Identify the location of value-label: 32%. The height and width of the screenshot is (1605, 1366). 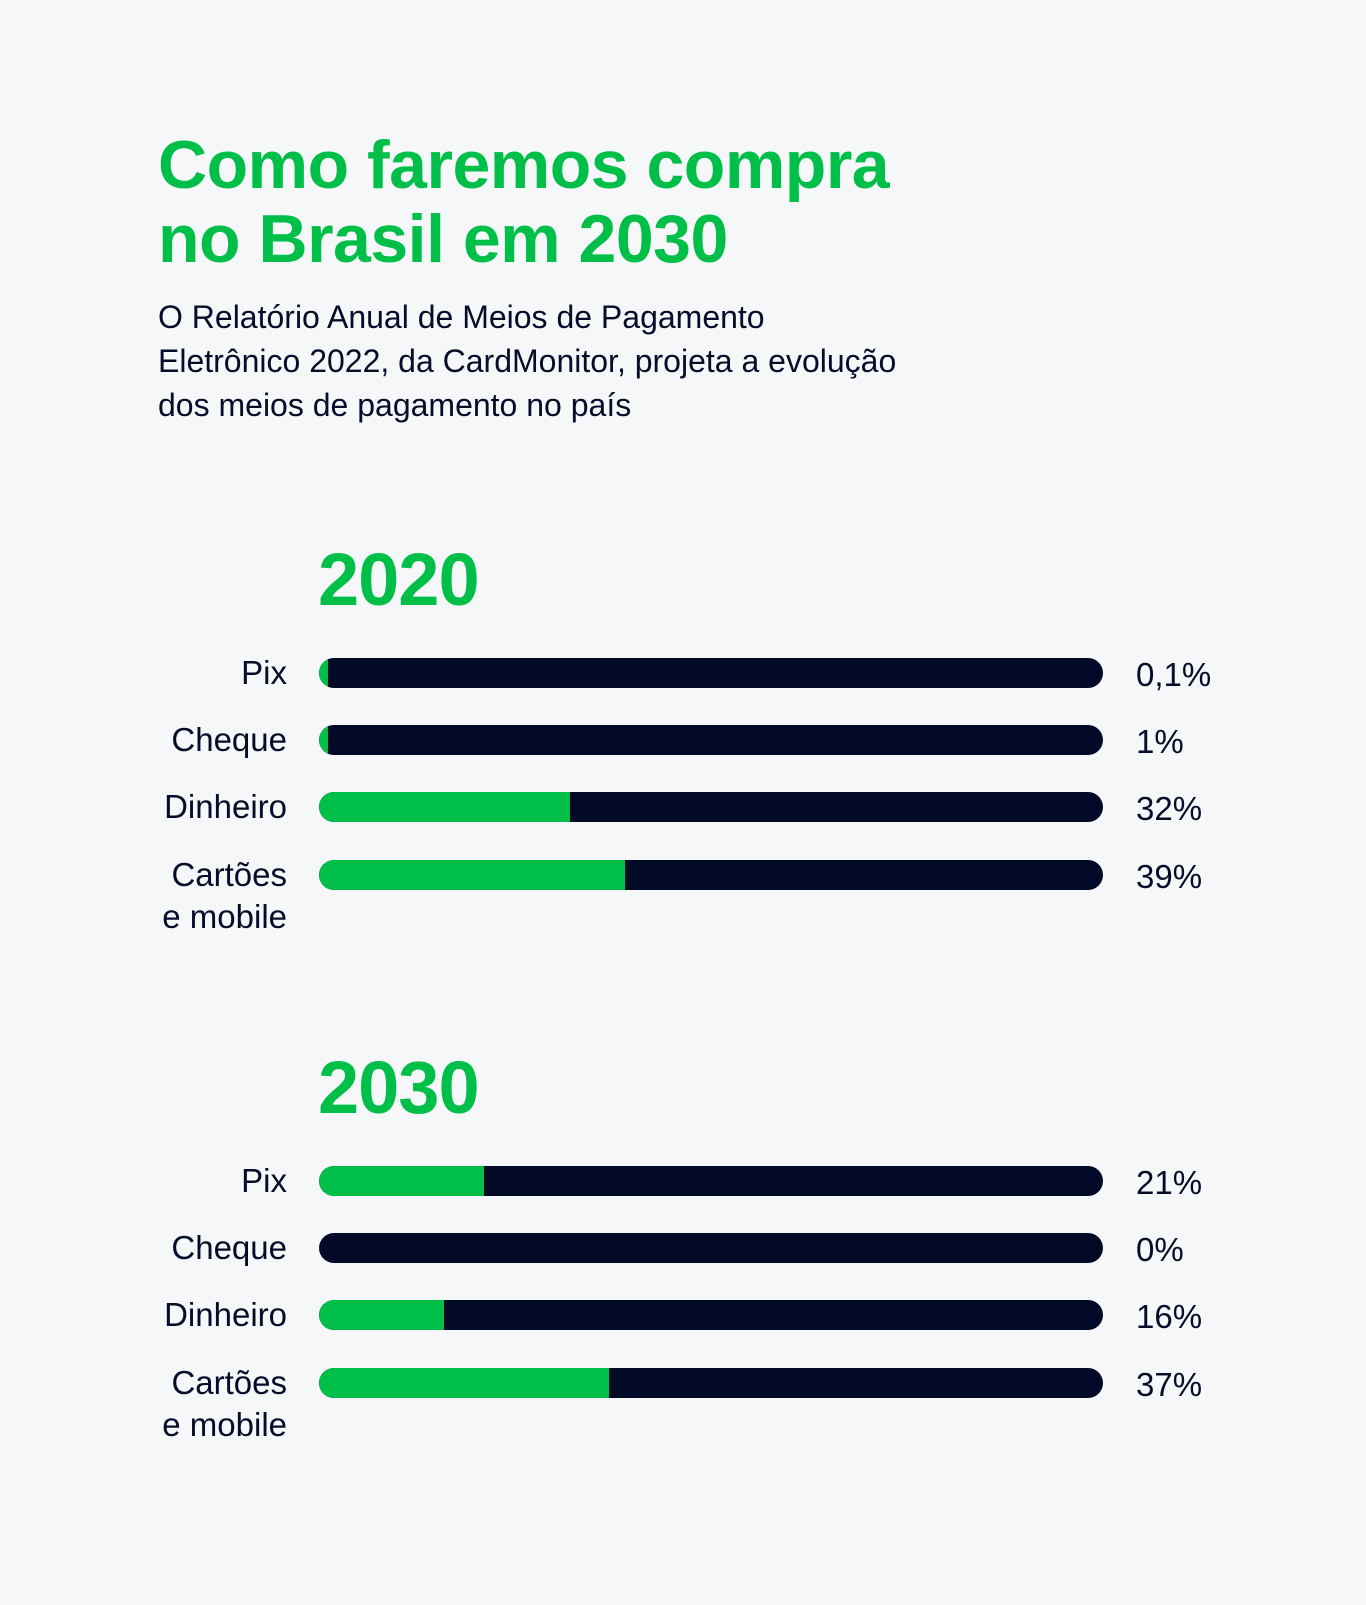
(1169, 808).